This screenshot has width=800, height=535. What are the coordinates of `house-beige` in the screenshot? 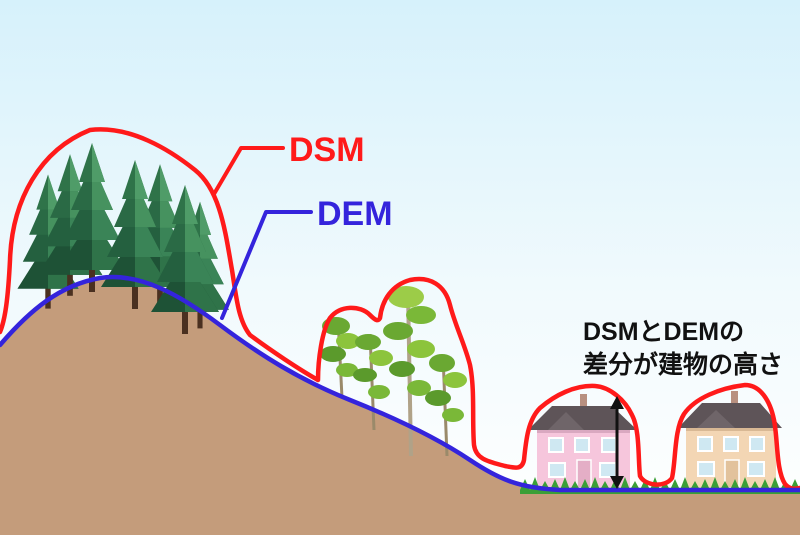 It's located at (730, 440).